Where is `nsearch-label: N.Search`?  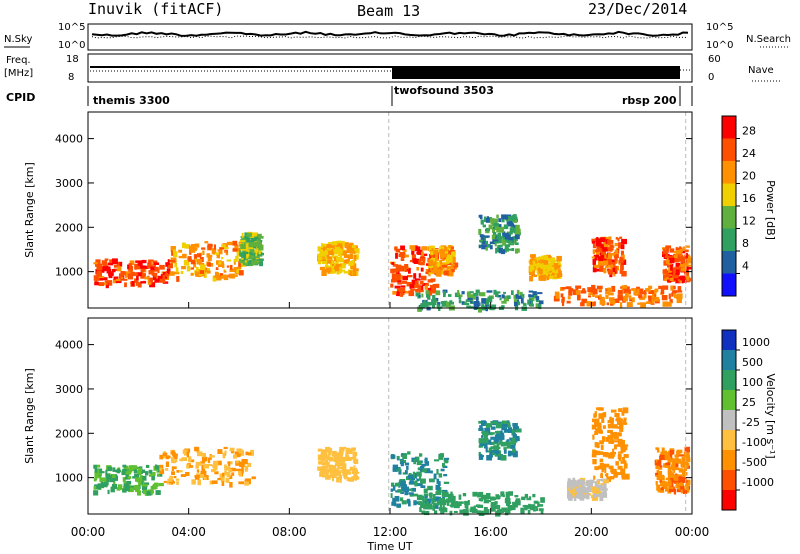 nsearch-label: N.Search is located at coordinates (768, 39).